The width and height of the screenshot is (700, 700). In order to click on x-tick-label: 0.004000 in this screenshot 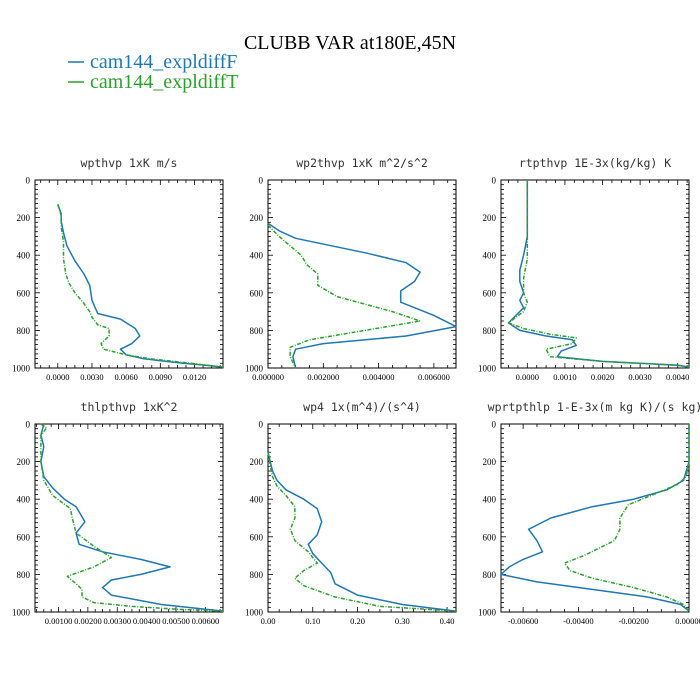, I will do `click(379, 377)`.